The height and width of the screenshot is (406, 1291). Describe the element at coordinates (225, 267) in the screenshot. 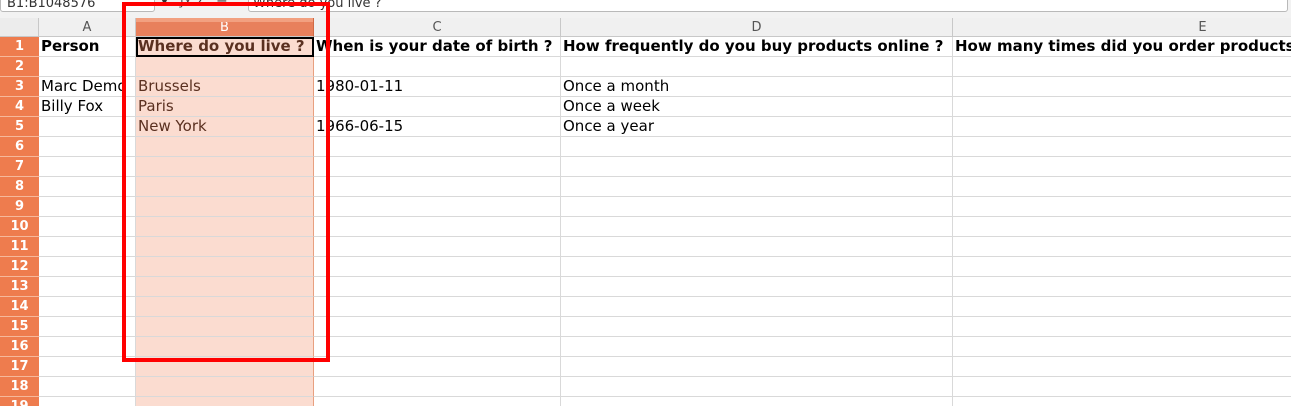

I see `cell-b12` at that location.